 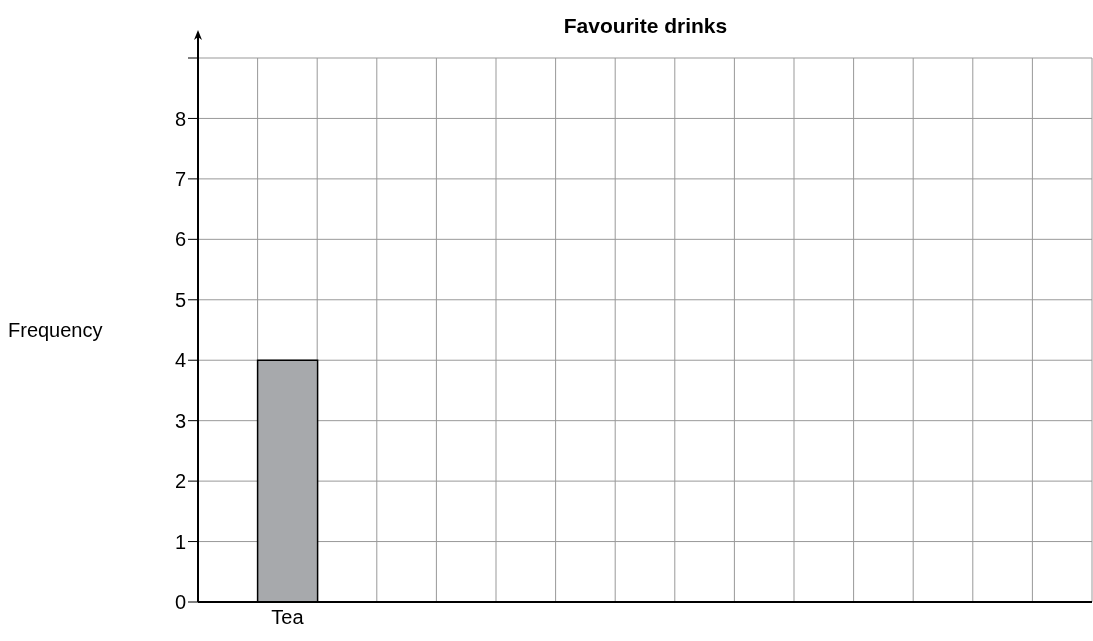 What do you see at coordinates (180, 178) in the screenshot?
I see `y-tick-label: 7` at bounding box center [180, 178].